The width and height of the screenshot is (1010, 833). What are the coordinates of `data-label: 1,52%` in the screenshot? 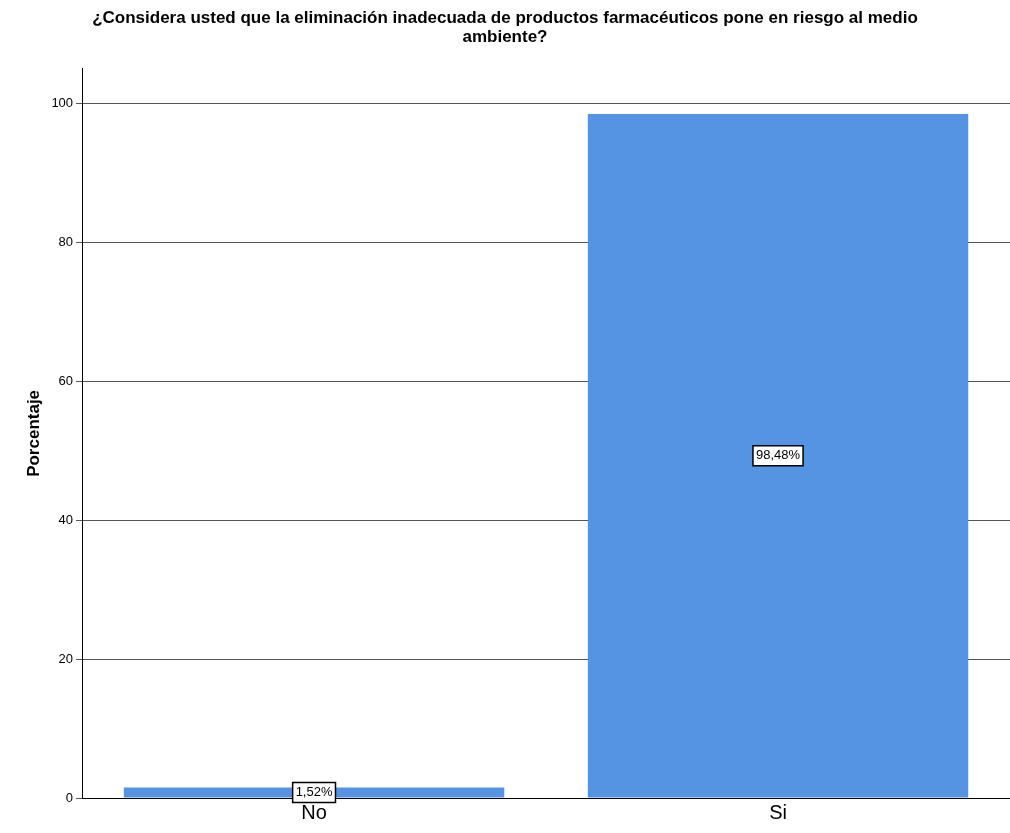 It's located at (314, 792).